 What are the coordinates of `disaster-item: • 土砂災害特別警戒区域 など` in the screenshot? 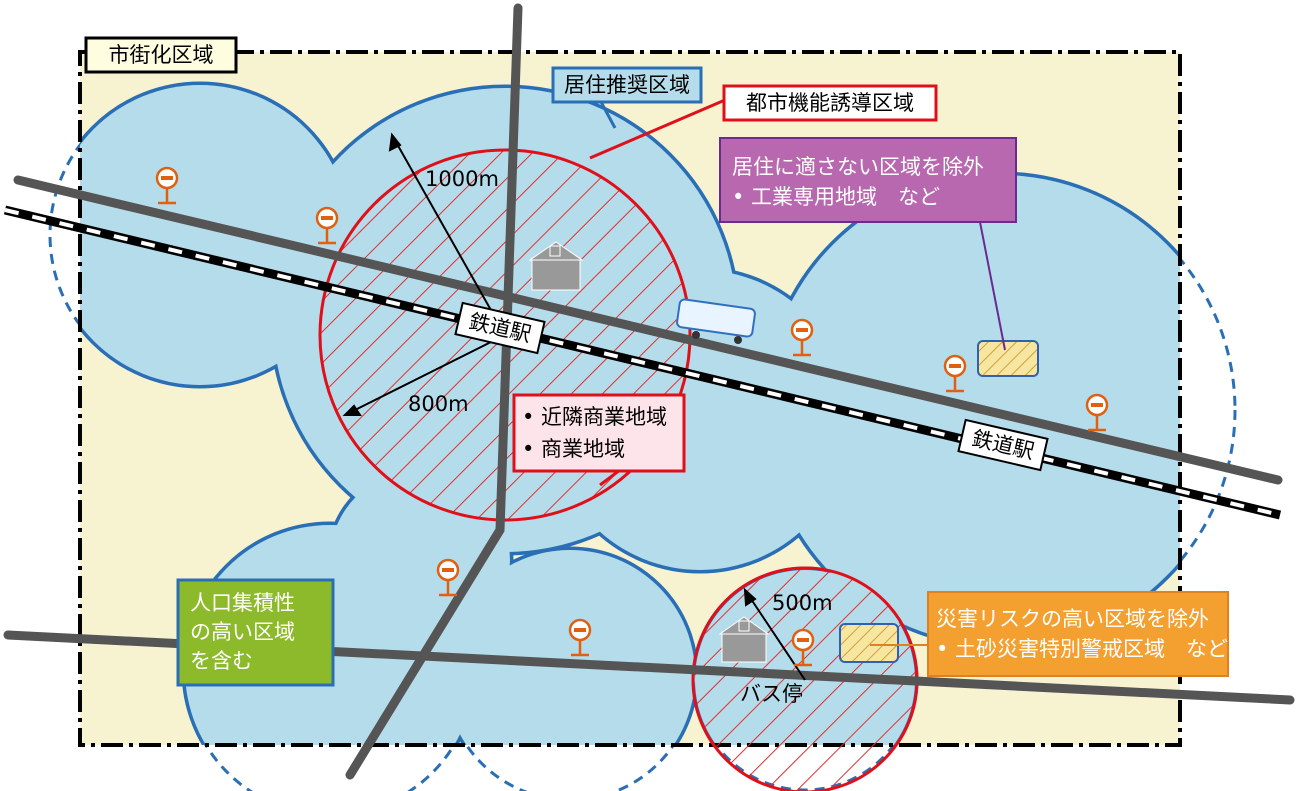 It's located at (1082, 649).